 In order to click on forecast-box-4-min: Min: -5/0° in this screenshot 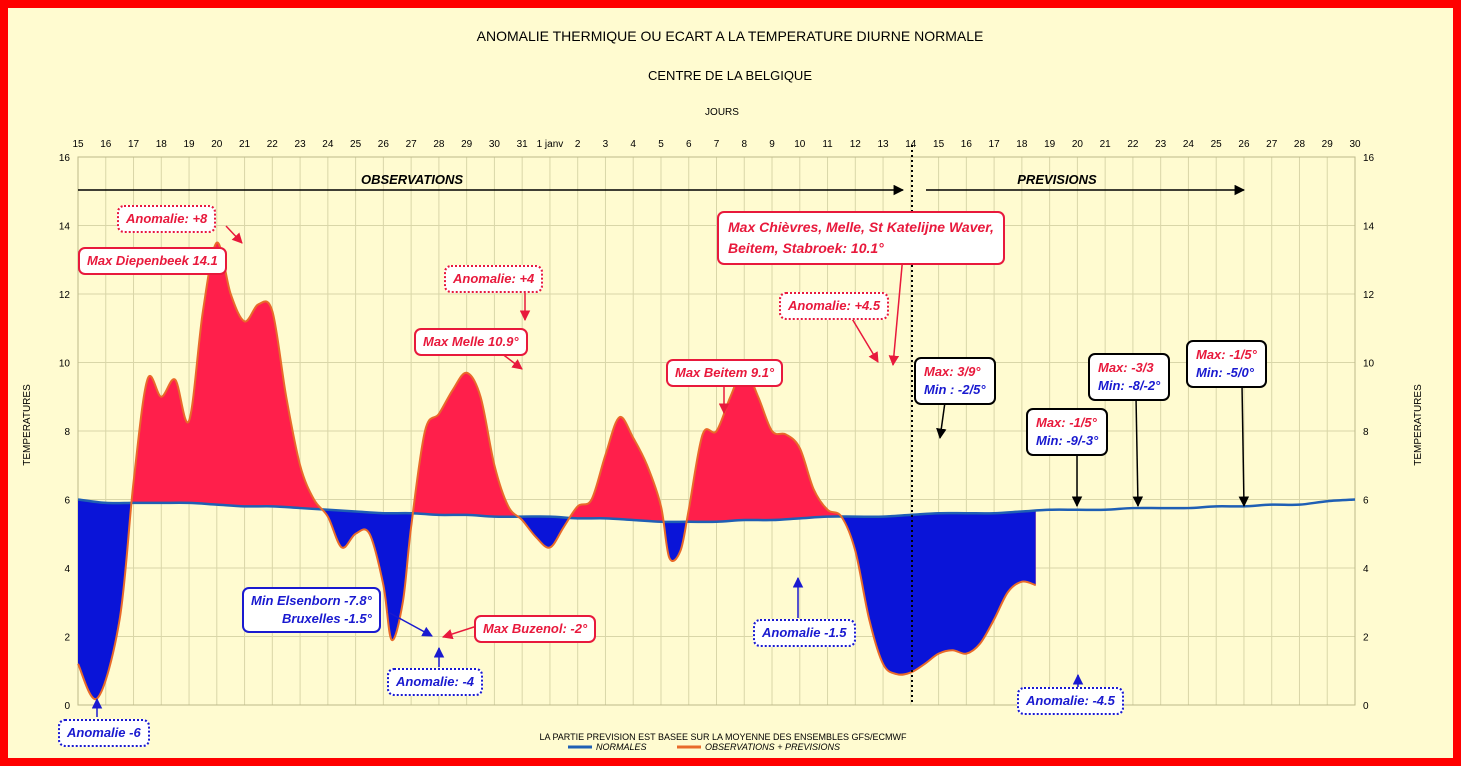, I will do `click(1225, 372)`.